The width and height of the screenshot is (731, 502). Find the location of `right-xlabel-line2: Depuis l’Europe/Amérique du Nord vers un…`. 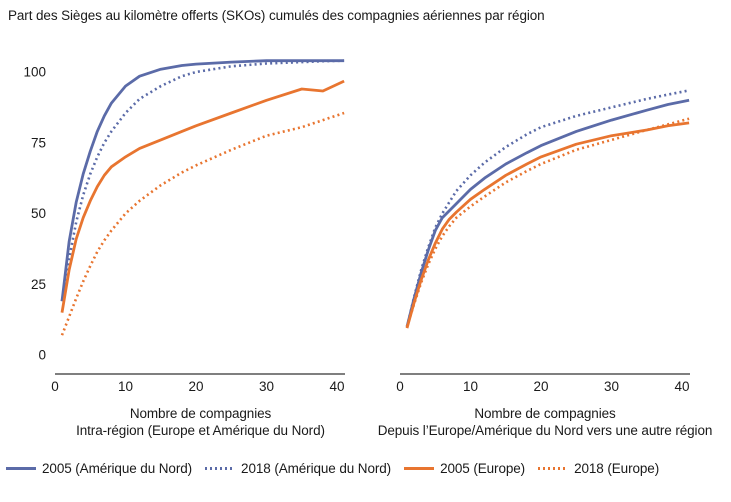

right-xlabel-line2: Depuis l’Europe/Amérique du Nord vers un… is located at coordinates (545, 430).